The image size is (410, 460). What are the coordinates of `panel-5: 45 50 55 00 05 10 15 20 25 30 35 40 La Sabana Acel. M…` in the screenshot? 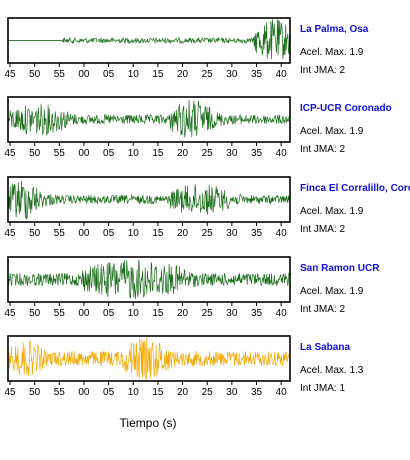 It's located at (184, 366).